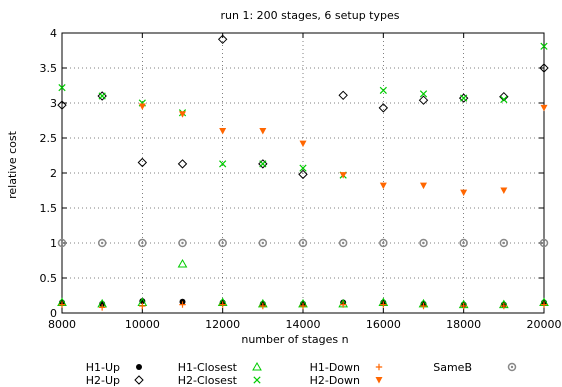 This screenshot has height=387, width=562. I want to click on y-tick-label: 0.5, so click(49, 278).